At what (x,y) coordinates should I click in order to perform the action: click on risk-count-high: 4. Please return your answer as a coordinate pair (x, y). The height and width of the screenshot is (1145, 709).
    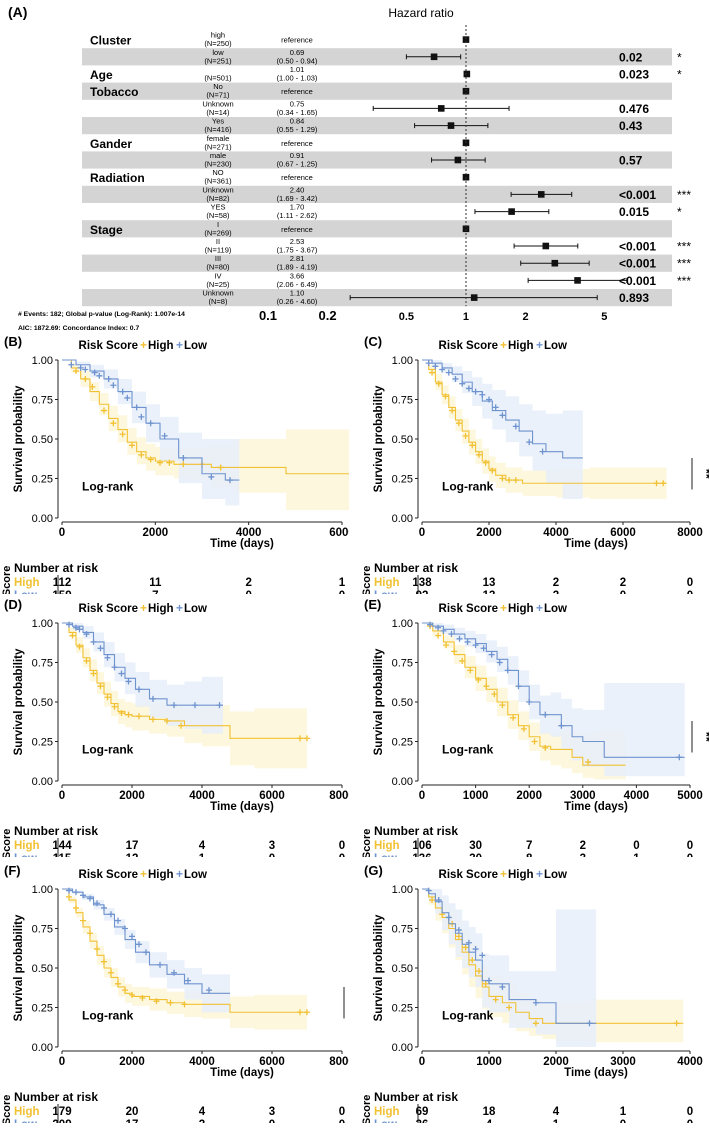
    Looking at the image, I should click on (556, 1112).